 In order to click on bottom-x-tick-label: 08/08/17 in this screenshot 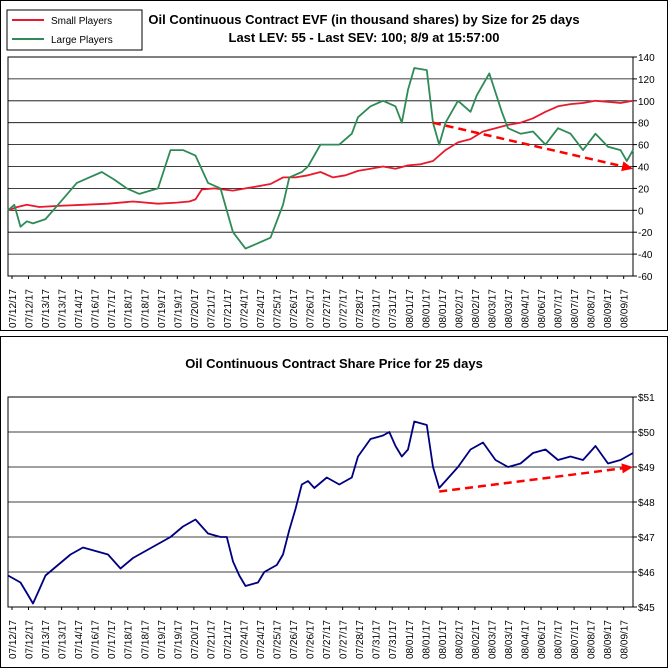, I will do `click(592, 639)`.